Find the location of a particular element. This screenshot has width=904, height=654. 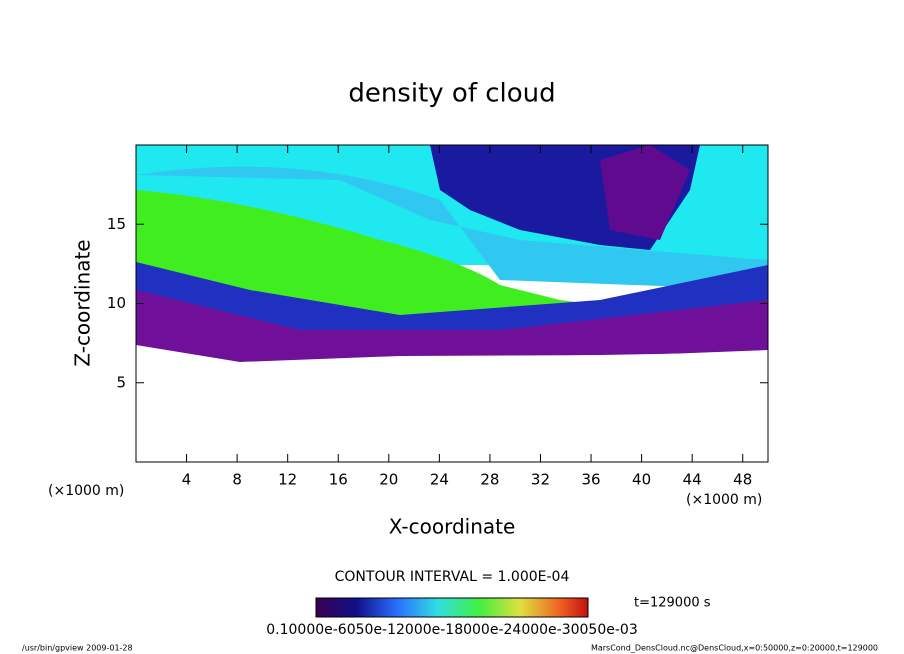

x-tick-label: 32 is located at coordinates (540, 480).